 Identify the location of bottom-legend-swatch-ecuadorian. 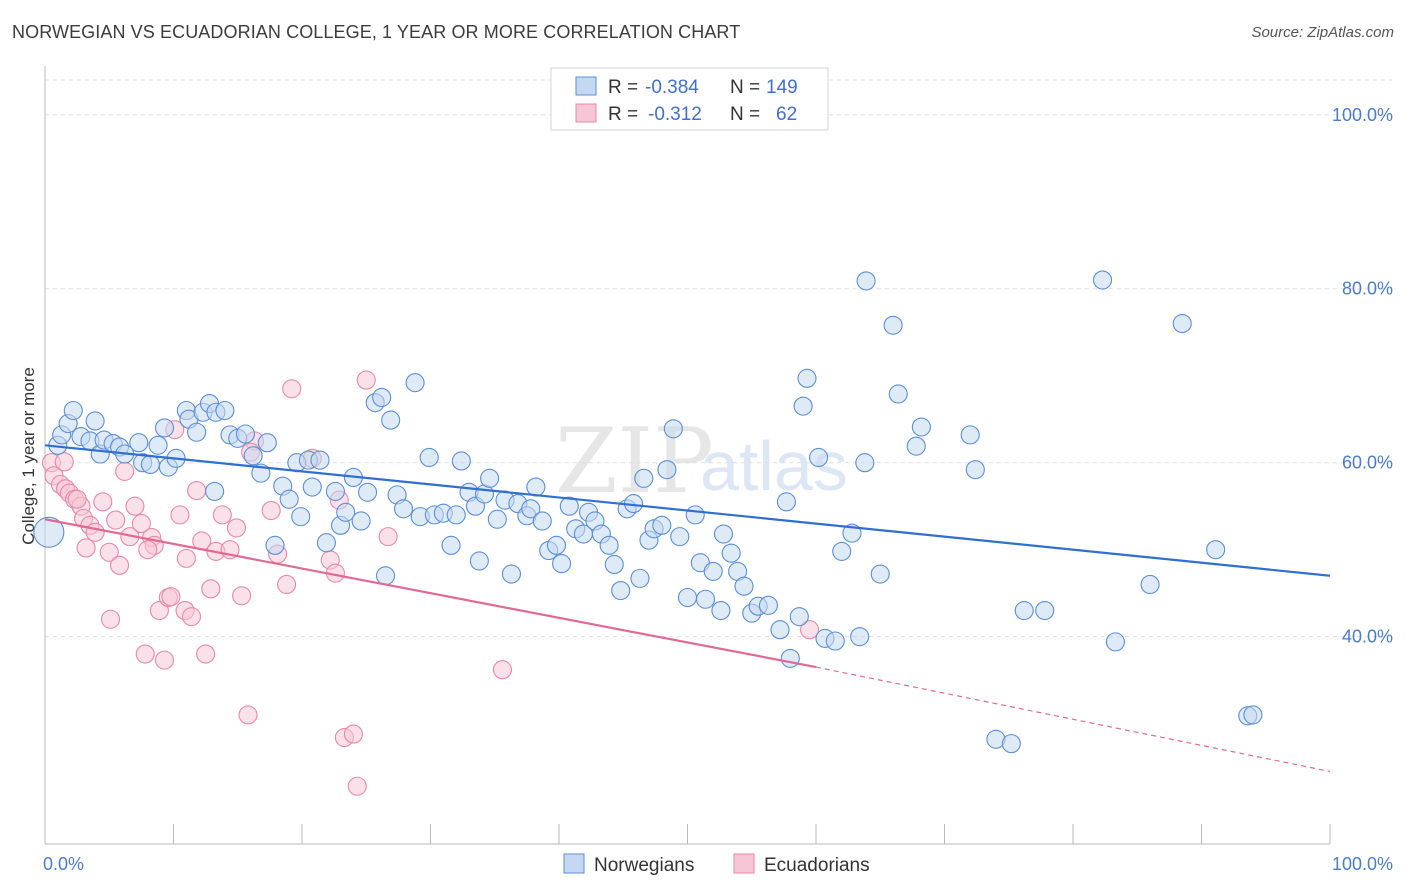
(744, 863).